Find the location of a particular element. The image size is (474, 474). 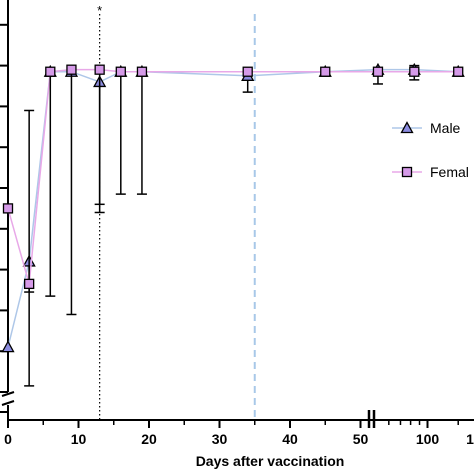

legend-label: Male is located at coordinates (445, 128).